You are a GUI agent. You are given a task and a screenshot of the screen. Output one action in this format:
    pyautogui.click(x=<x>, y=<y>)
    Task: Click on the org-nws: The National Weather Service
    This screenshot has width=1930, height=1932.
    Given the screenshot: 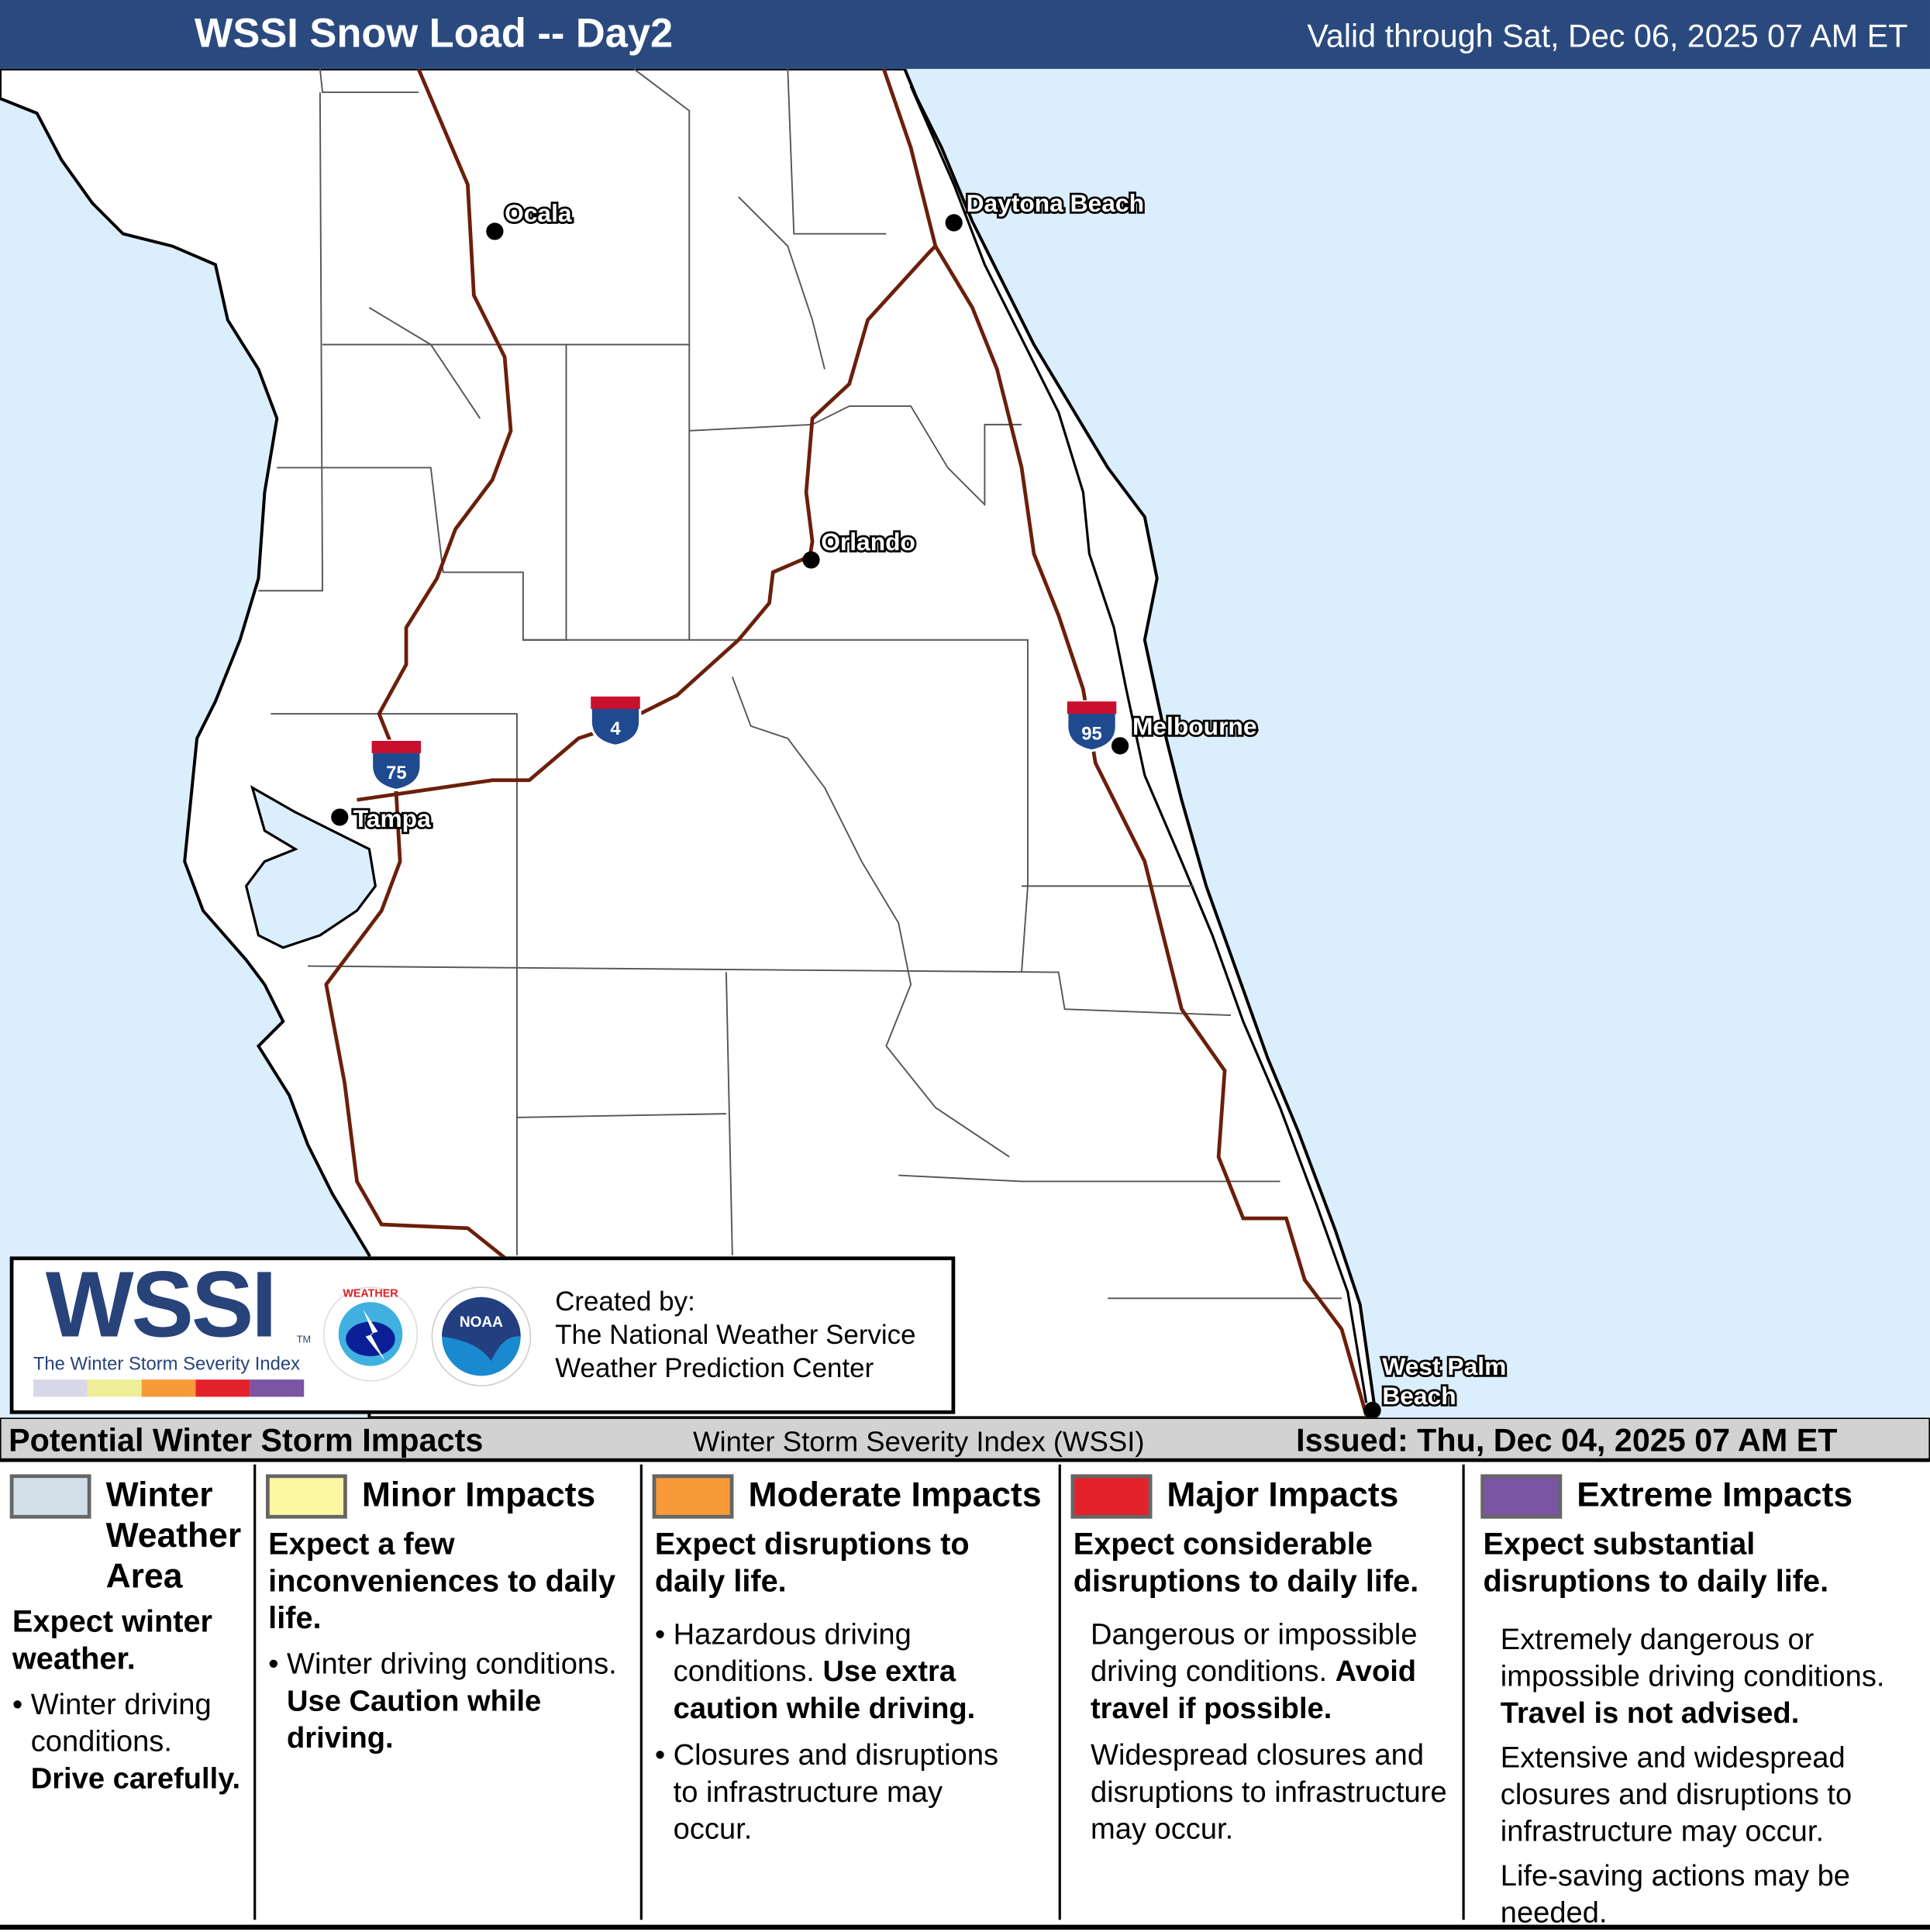 What is the action you would take?
    pyautogui.click(x=735, y=1335)
    